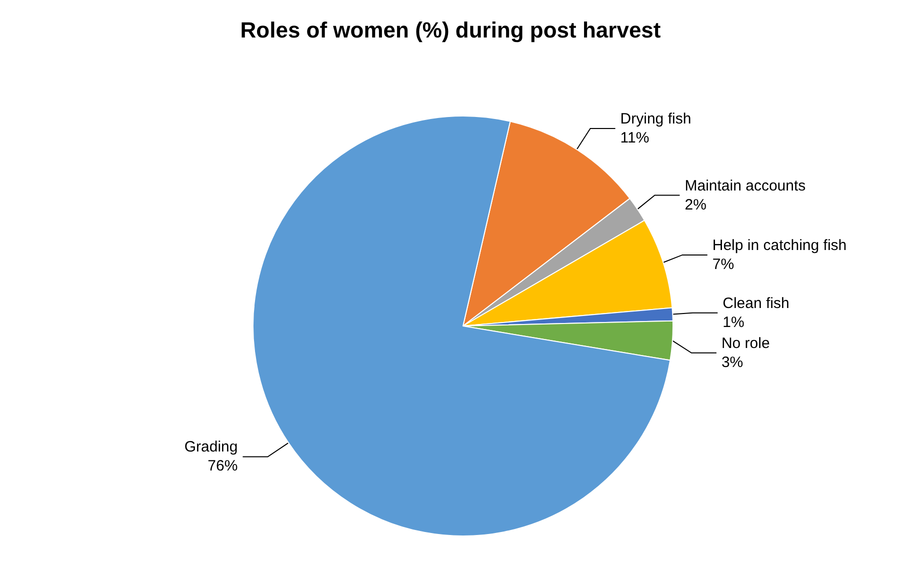 This screenshot has height=580, width=901. What do you see at coordinates (656, 119) in the screenshot?
I see `slice-label: Drying fish` at bounding box center [656, 119].